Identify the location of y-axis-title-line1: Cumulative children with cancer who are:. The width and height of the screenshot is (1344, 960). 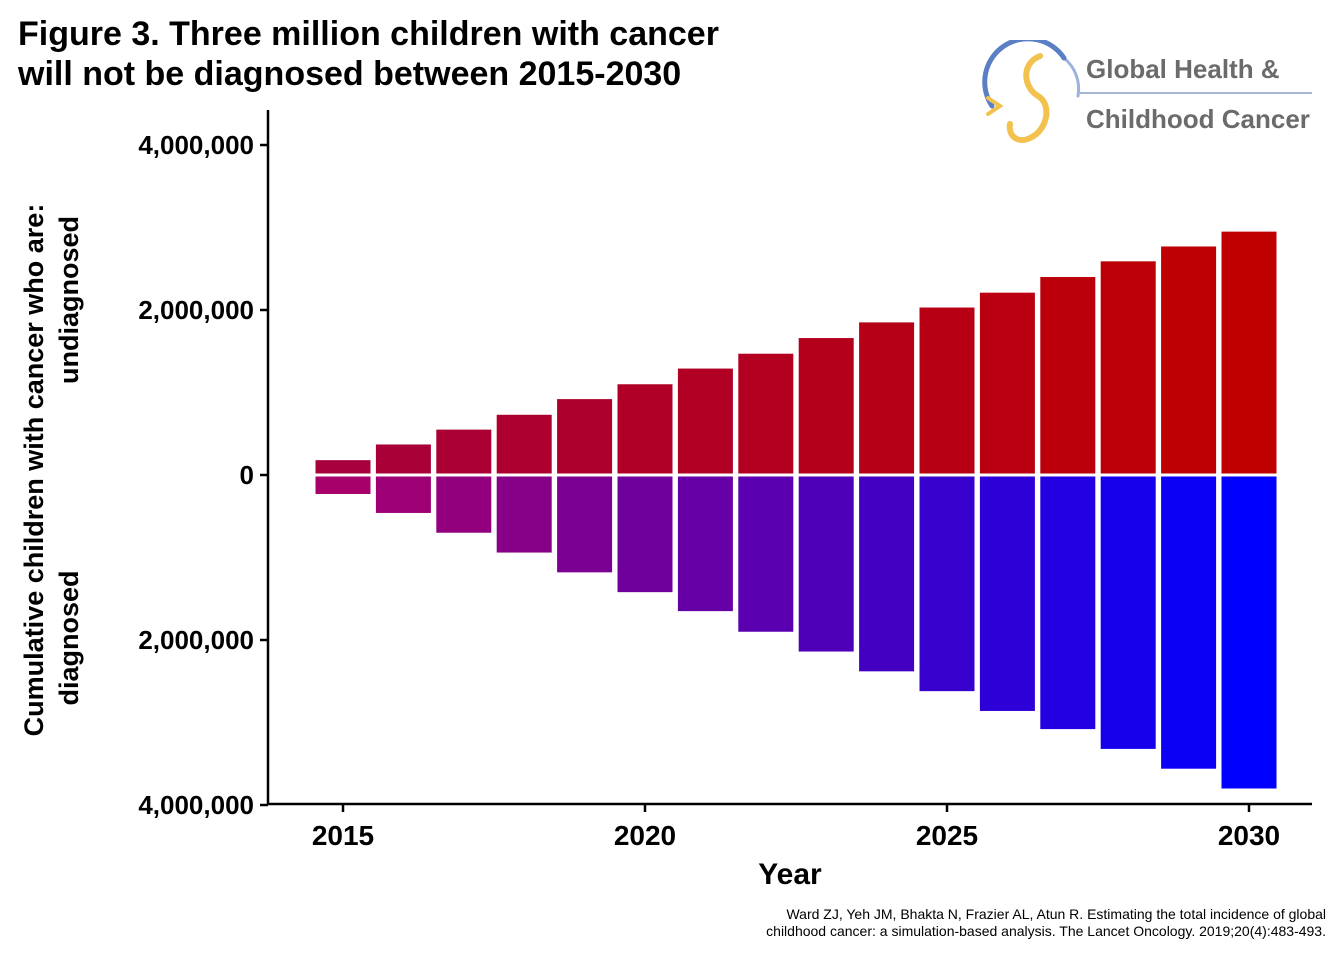
(34, 470).